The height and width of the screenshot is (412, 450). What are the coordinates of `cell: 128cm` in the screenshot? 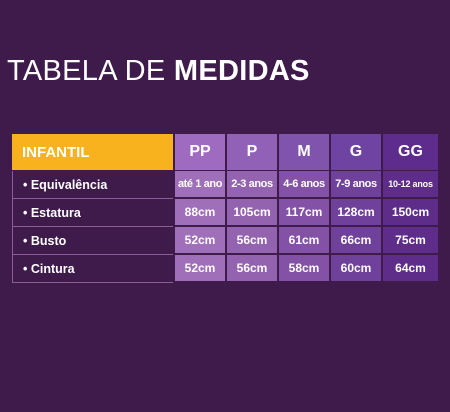 It's located at (356, 212).